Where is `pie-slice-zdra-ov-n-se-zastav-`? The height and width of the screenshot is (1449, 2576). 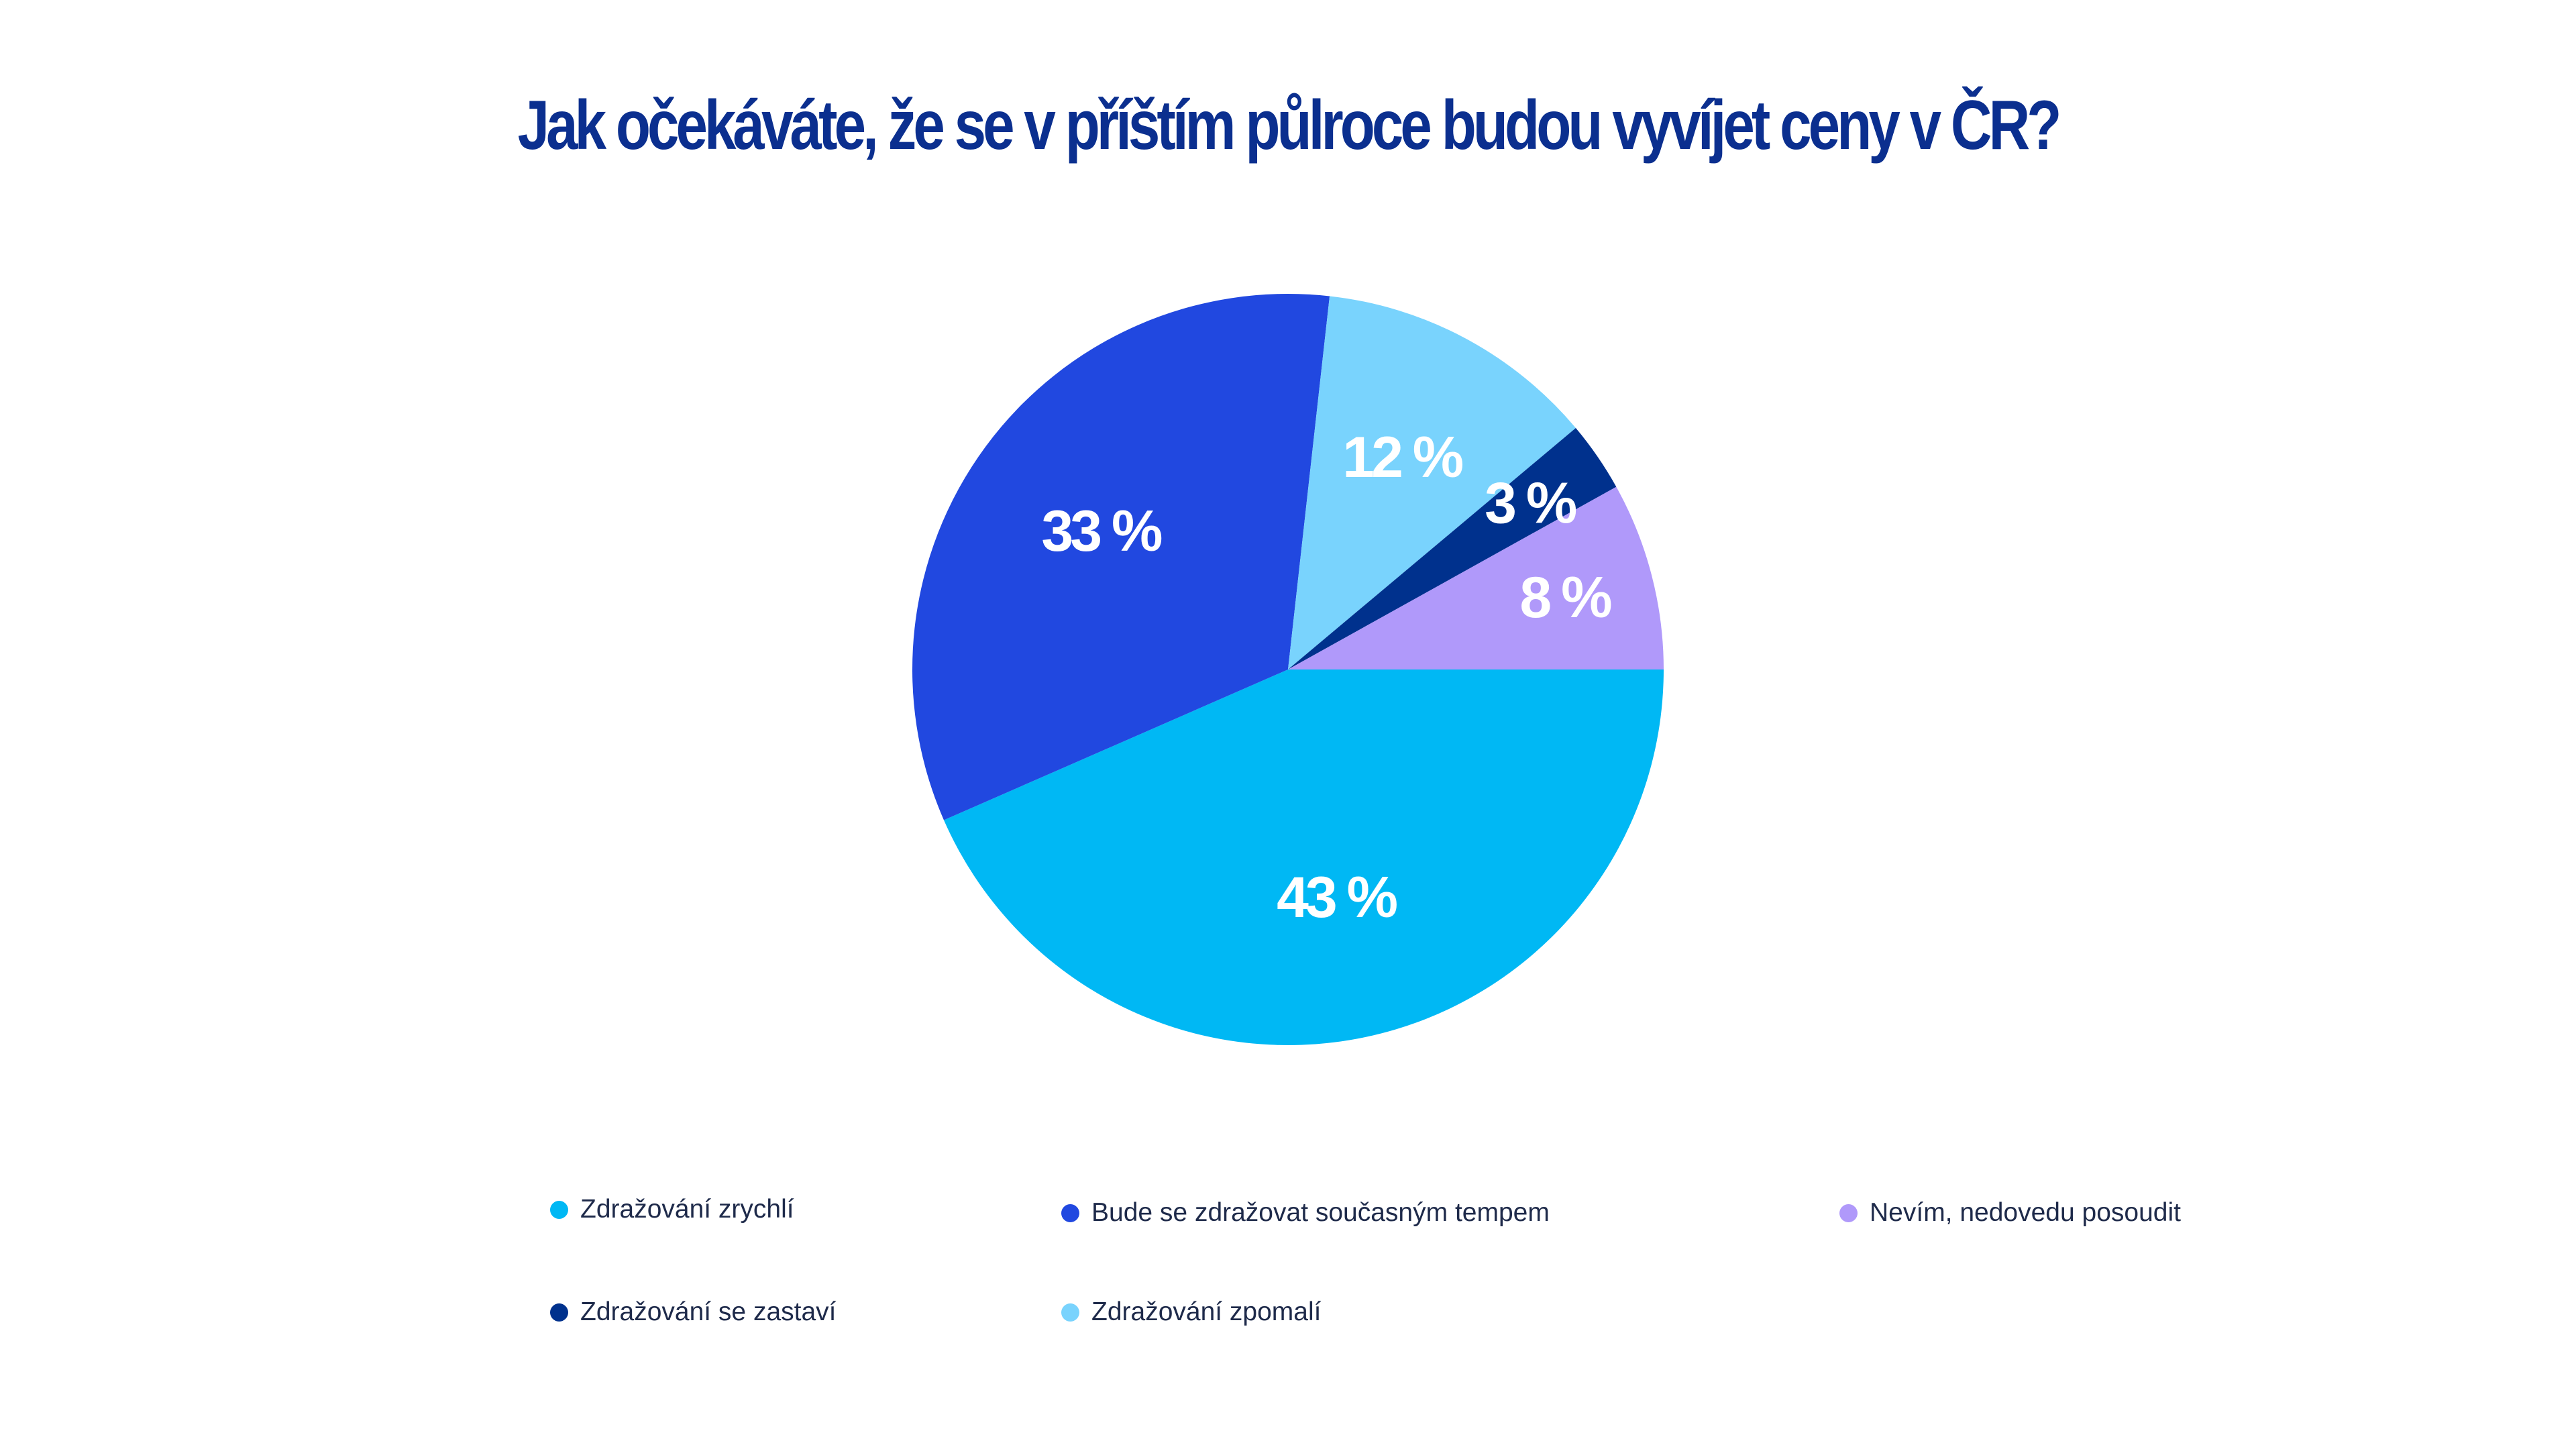
pie-slice-zdra-ov-n-se-zastav- is located at coordinates (1452, 548).